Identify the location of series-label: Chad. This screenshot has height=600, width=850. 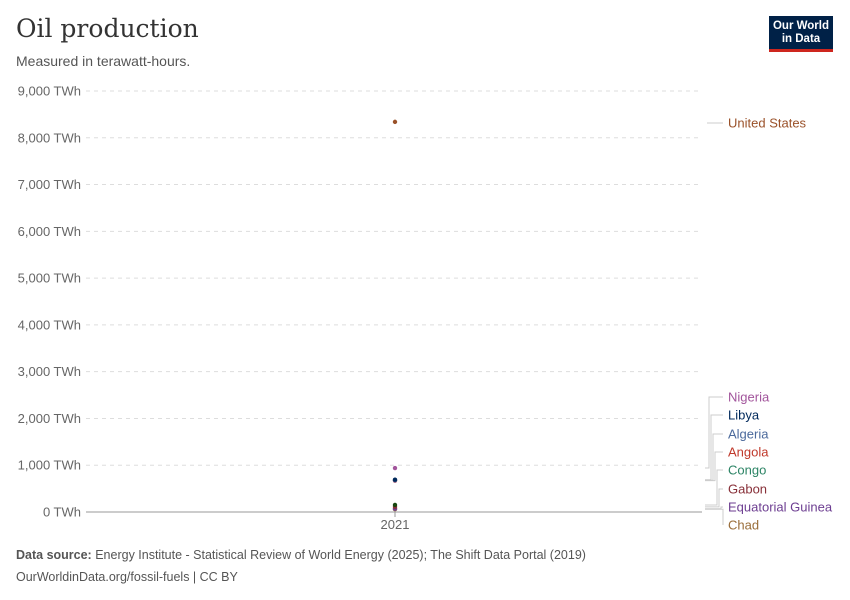
(743, 525).